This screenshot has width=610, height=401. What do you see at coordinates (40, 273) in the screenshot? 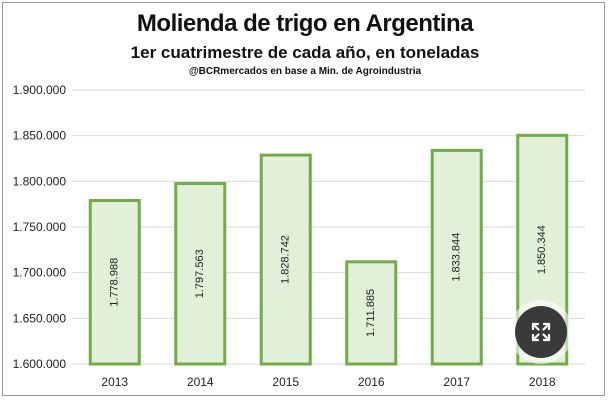
I see `y-tick-label: 1.700.000` at bounding box center [40, 273].